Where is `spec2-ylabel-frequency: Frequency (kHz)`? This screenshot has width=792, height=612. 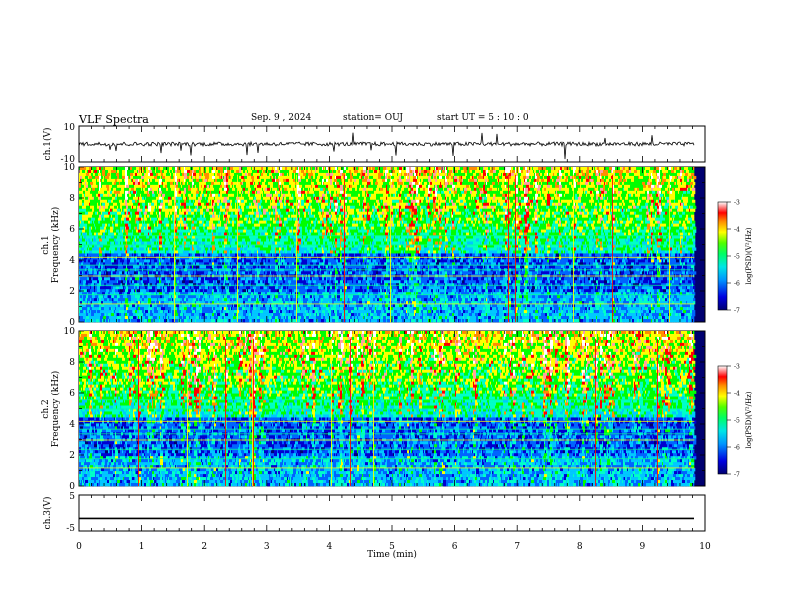
spec2-ylabel-frequency: Frequency (kHz) is located at coordinates (55, 409).